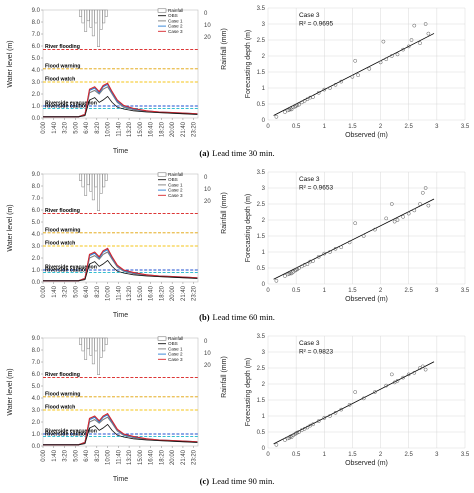 Image resolution: width=474 pixels, height=493 pixels. I want to click on x-tick-label: 23:20, so click(195, 293).